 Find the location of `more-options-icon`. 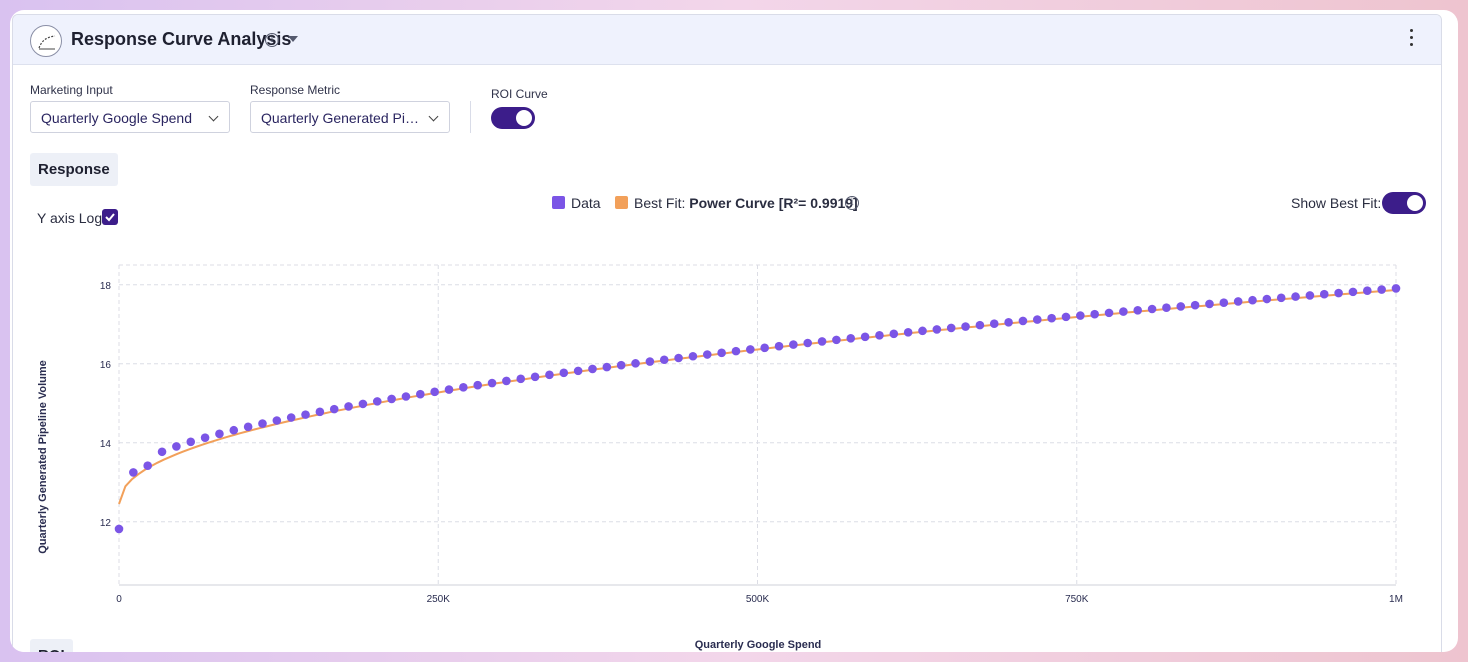

more-options-icon is located at coordinates (1412, 39).